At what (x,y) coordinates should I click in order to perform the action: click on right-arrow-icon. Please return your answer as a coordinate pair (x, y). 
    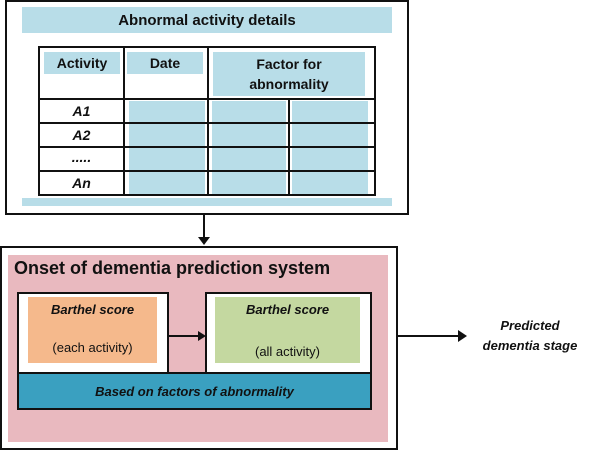
    Looking at the image, I should click on (184, 336).